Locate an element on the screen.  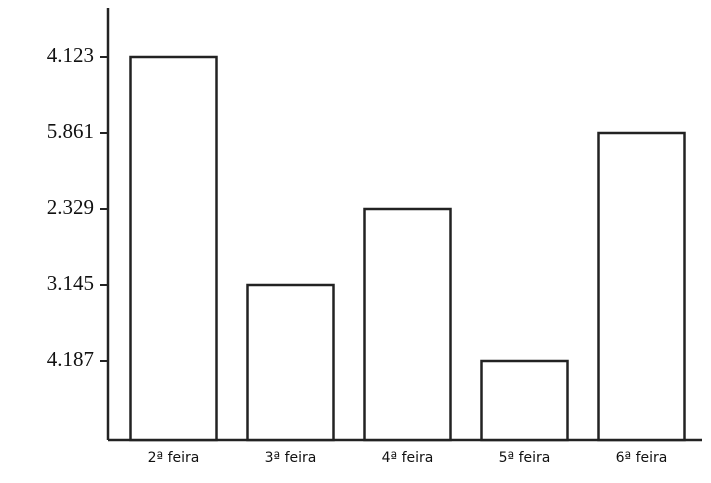
y-tick-label: 5.861 is located at coordinates (70, 131).